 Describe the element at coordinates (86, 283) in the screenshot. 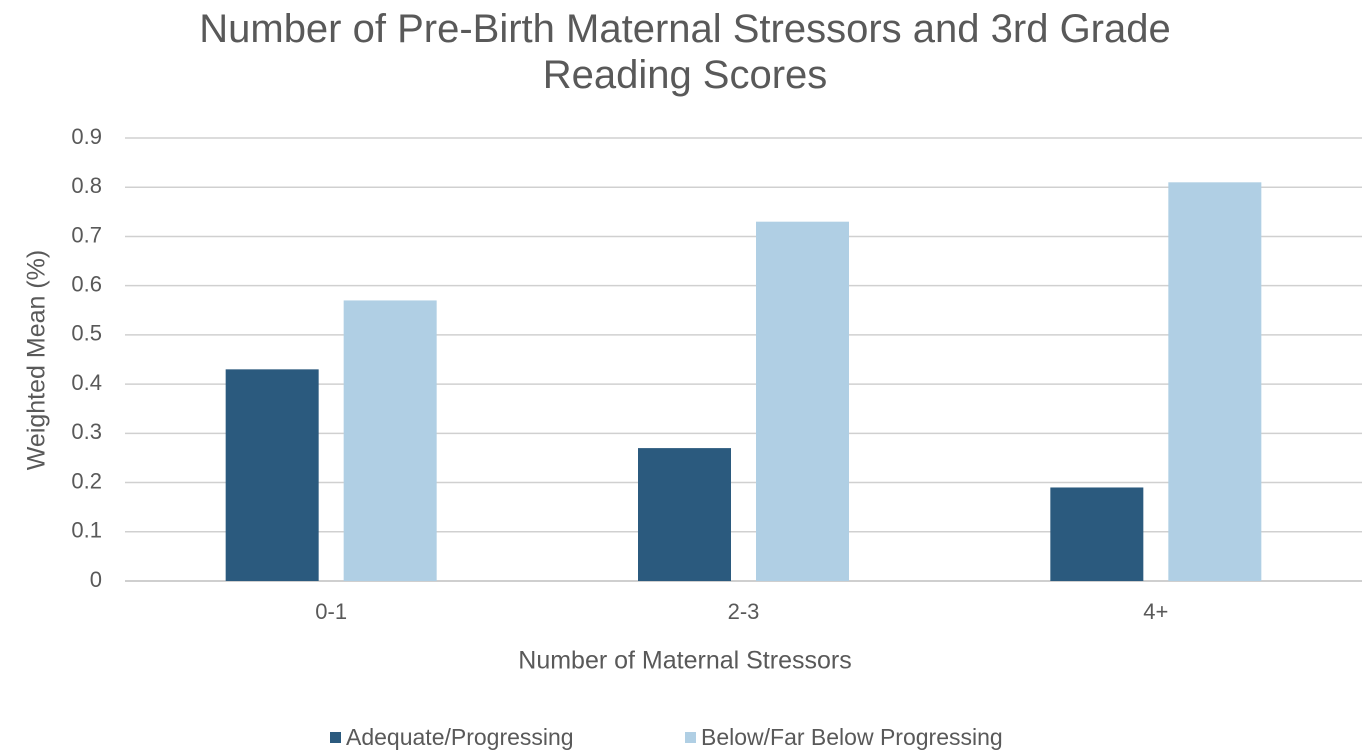

I see `y-tick-label: 0.6` at that location.